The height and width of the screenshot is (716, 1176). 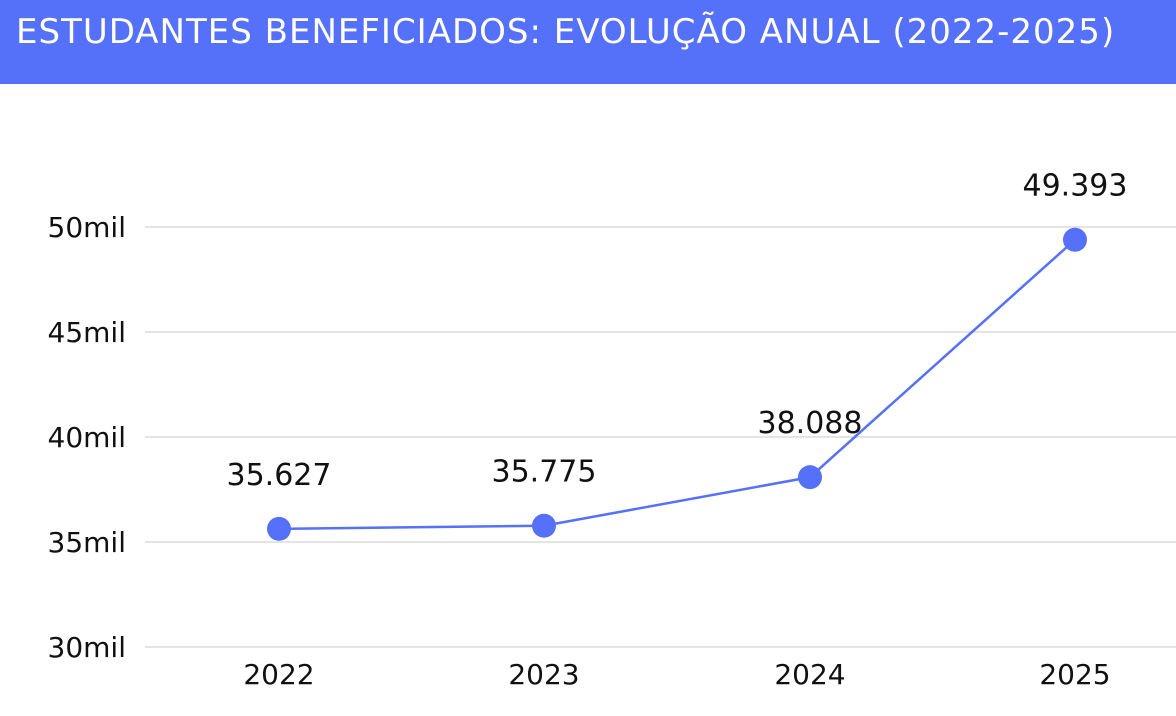 What do you see at coordinates (1075, 239) in the screenshot?
I see `data-point-2025` at bounding box center [1075, 239].